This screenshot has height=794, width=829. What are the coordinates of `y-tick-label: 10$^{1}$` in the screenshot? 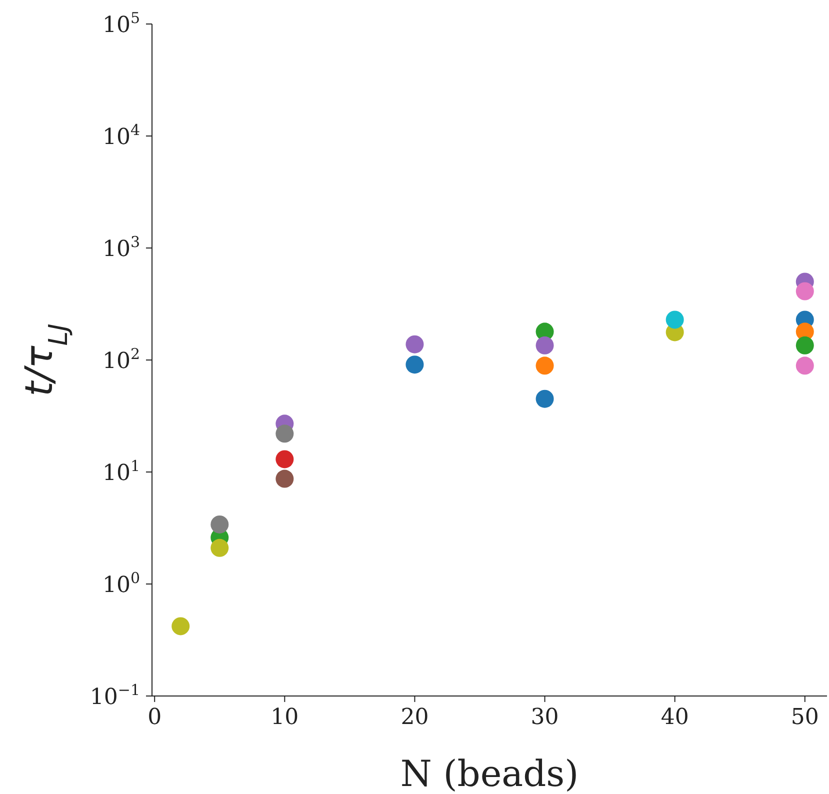 It's located at (121, 471).